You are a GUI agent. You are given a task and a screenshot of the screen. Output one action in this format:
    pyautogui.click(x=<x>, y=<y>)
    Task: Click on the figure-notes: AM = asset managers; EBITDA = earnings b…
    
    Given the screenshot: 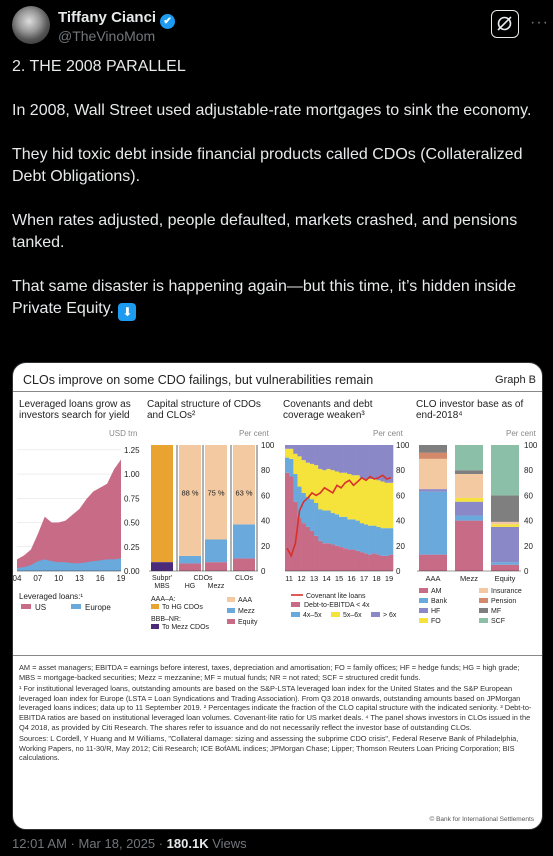 What is the action you would take?
    pyautogui.click(x=277, y=714)
    